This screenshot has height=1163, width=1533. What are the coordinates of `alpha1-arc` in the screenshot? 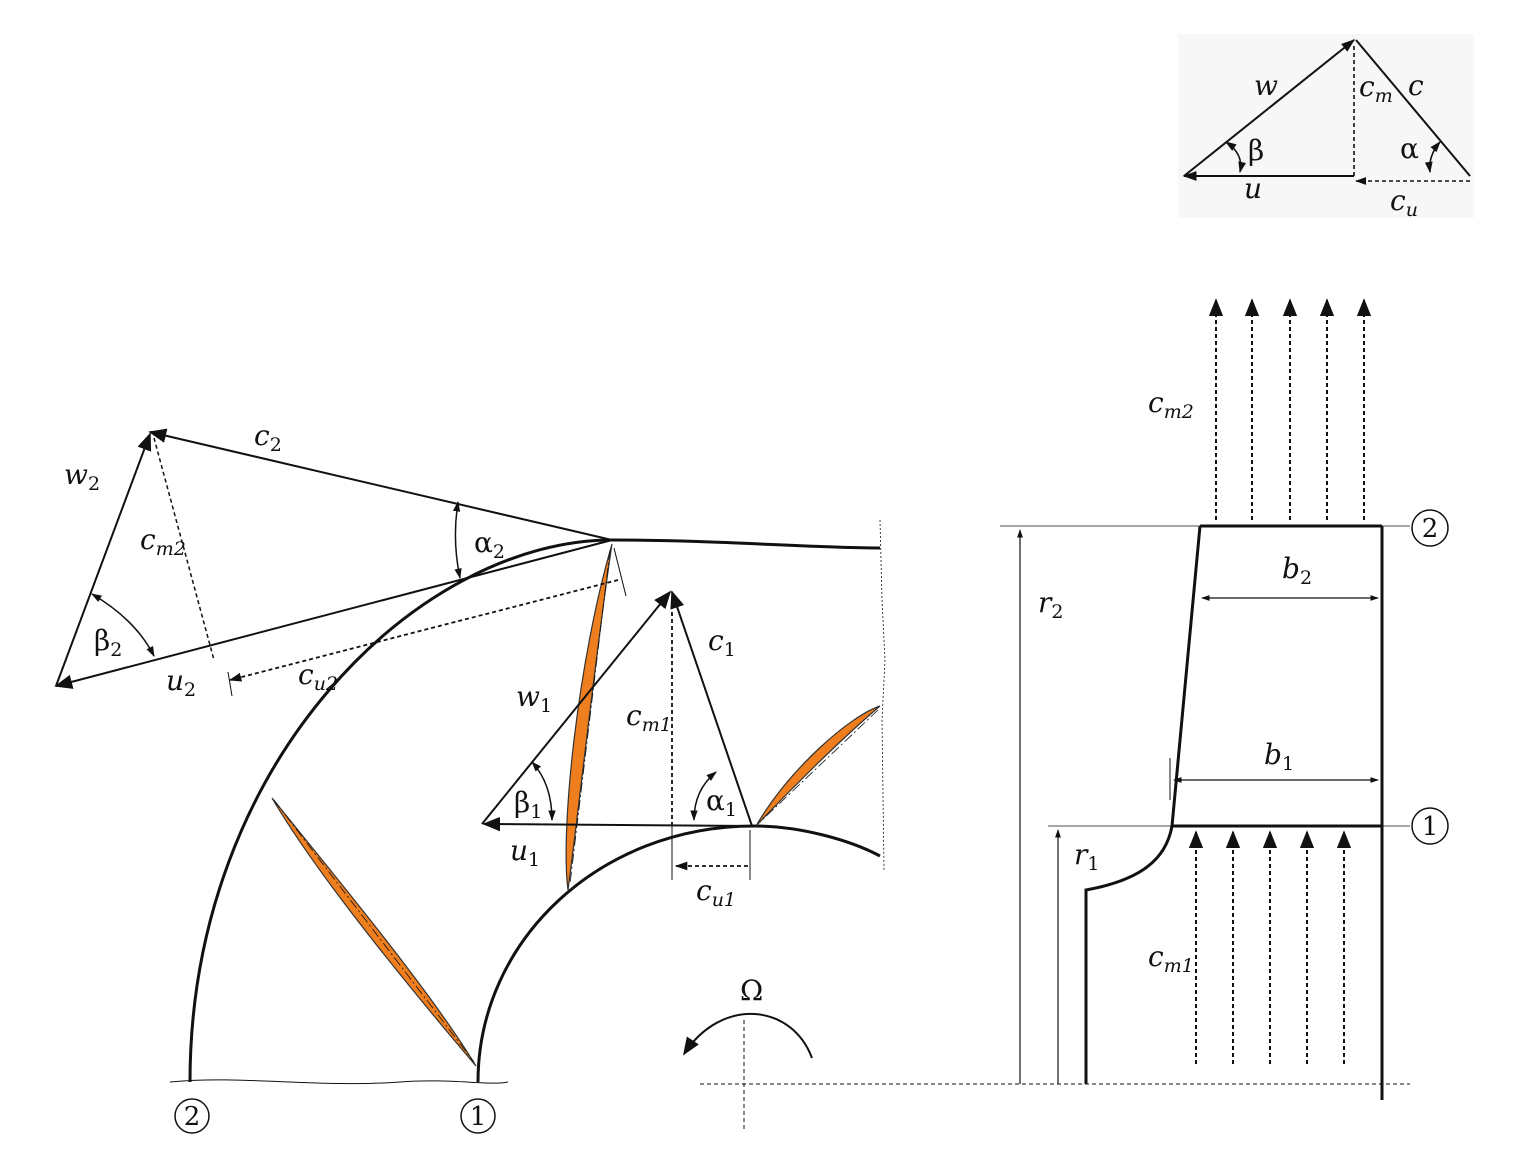 It's located at (703, 796).